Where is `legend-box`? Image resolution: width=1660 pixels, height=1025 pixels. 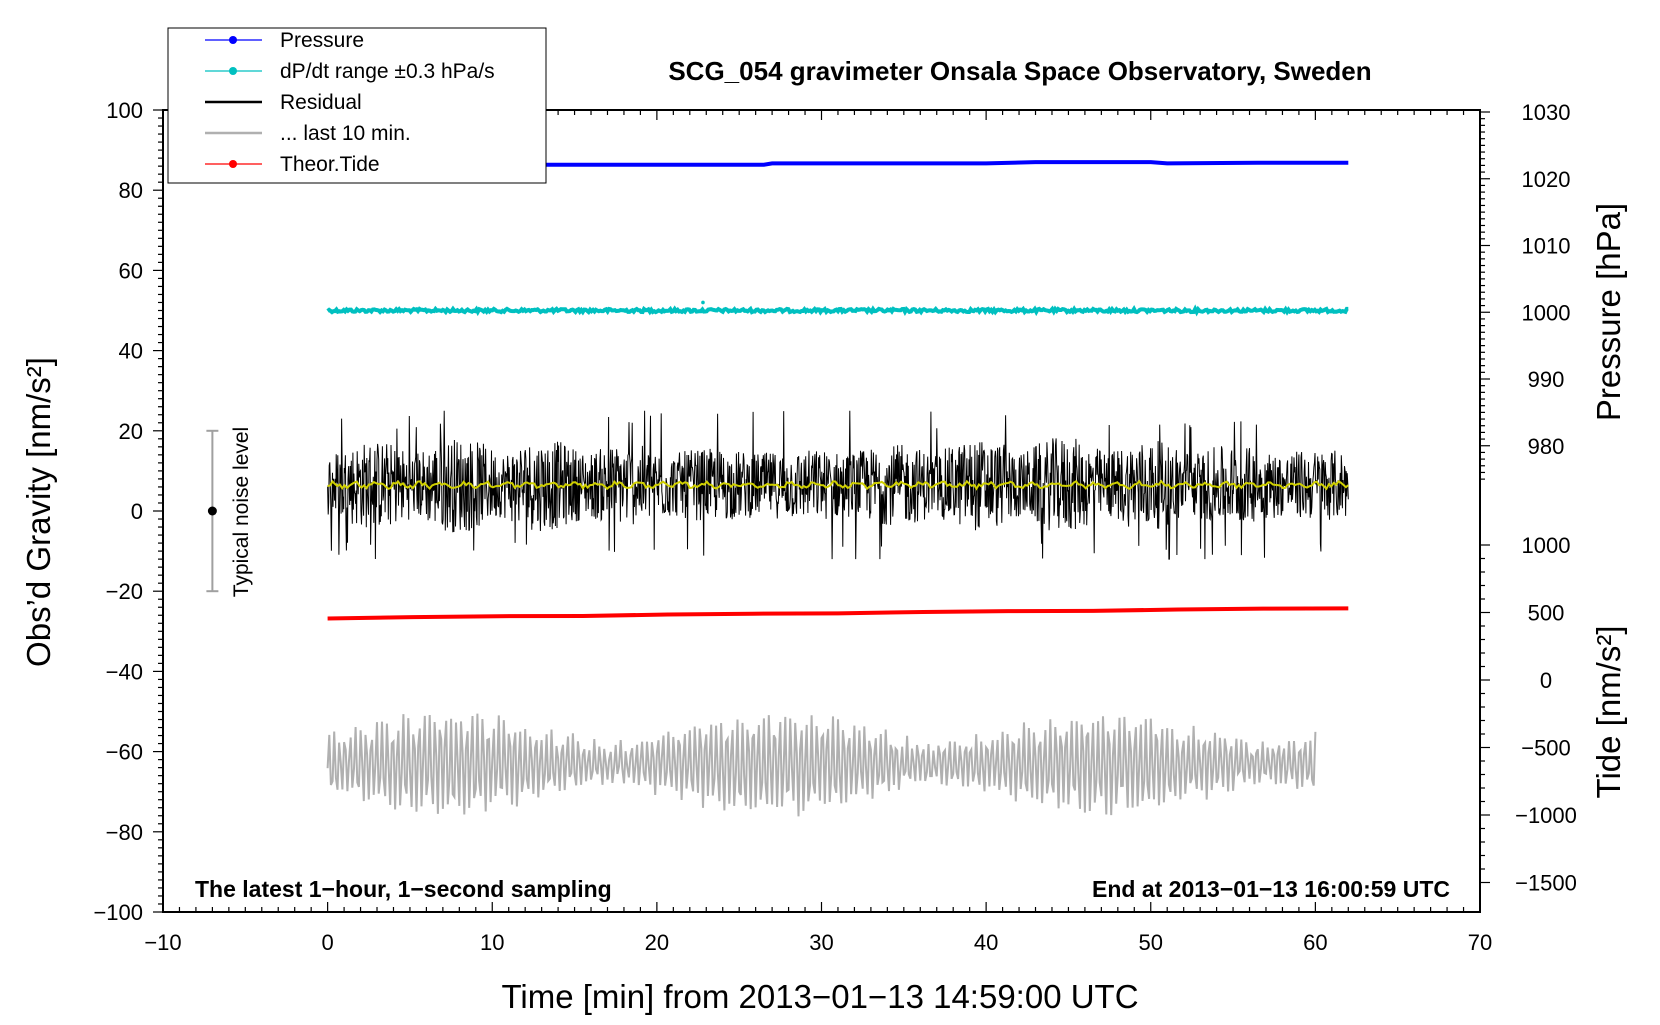 legend-box is located at coordinates (357, 105).